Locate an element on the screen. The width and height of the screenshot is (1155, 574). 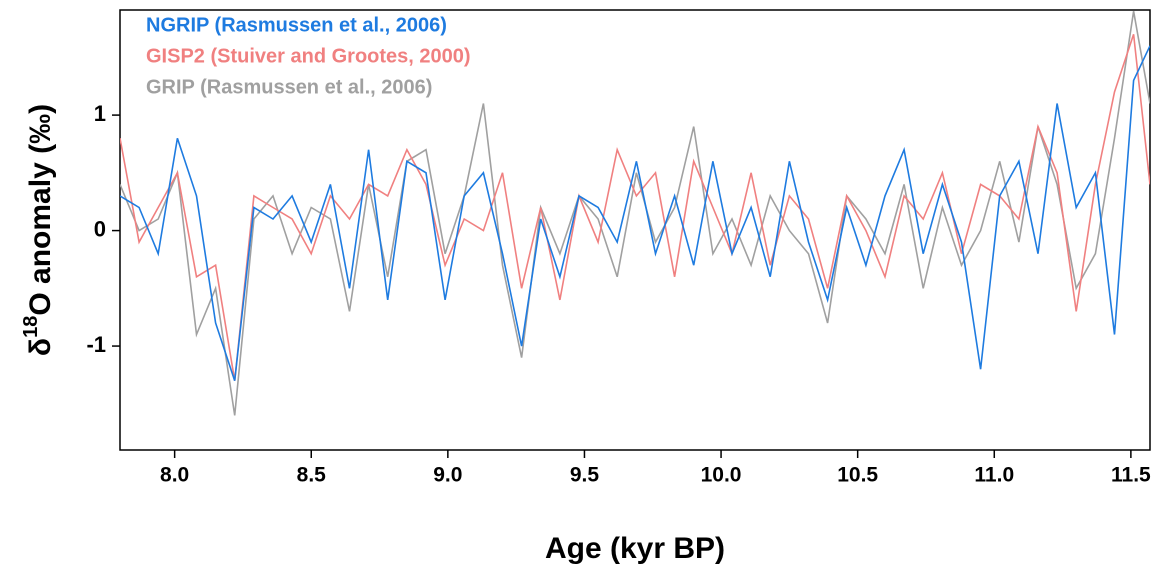
legend-entry: GISP2 (Stuiver and Grootes, 2000) is located at coordinates (308, 56).